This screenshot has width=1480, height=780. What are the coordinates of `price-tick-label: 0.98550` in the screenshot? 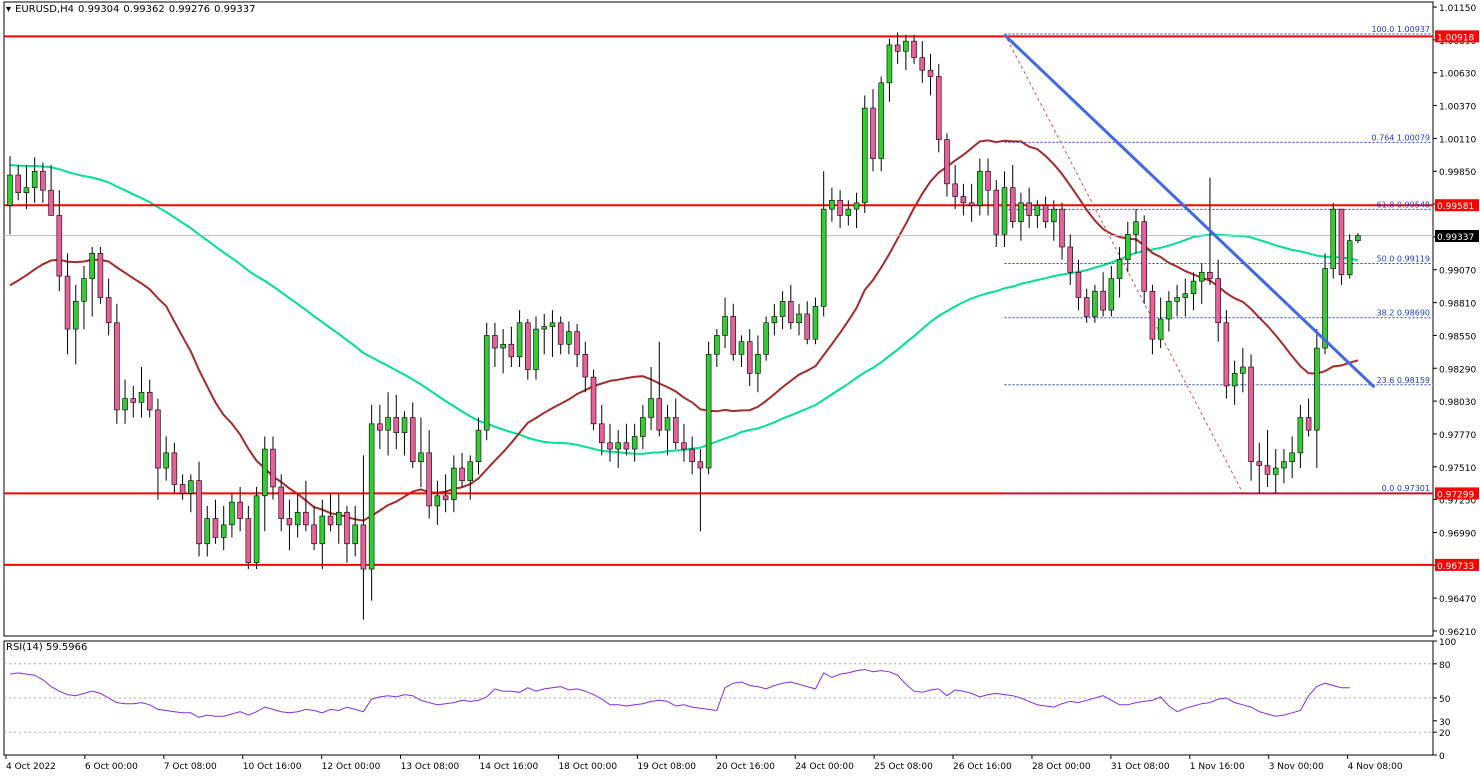 It's located at (1457, 337).